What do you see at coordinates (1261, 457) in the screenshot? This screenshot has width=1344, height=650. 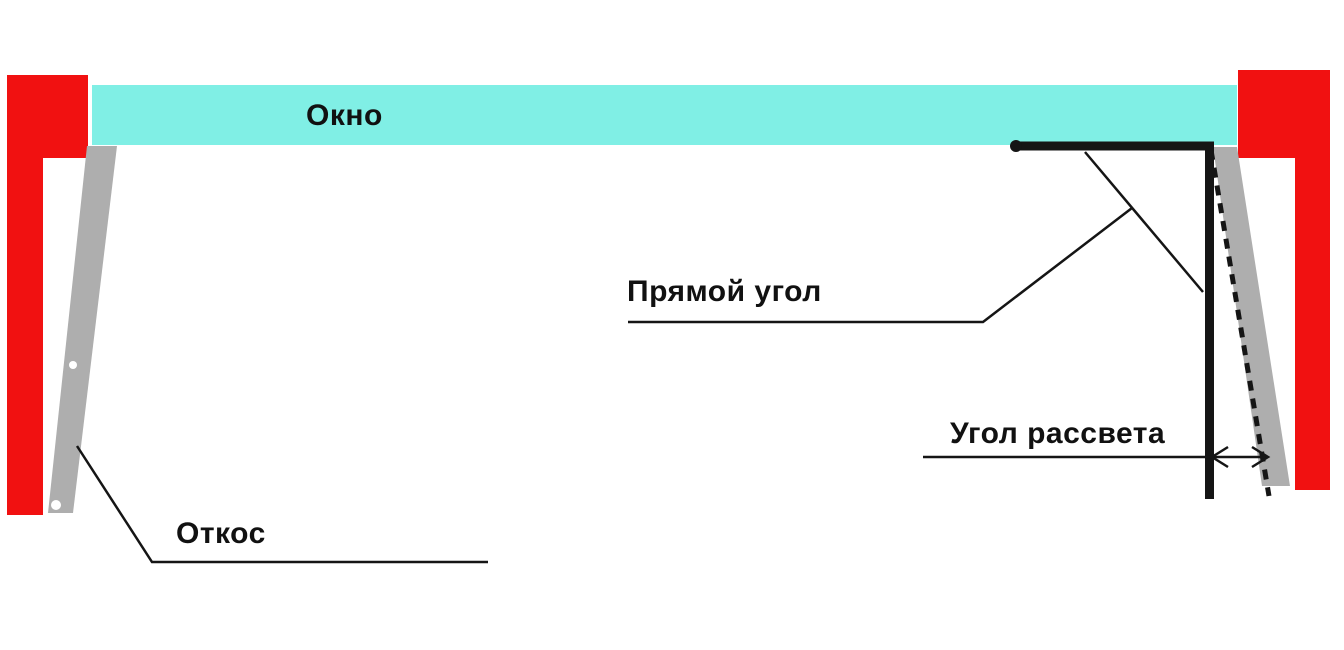 I see `splay-arrowhead-right` at bounding box center [1261, 457].